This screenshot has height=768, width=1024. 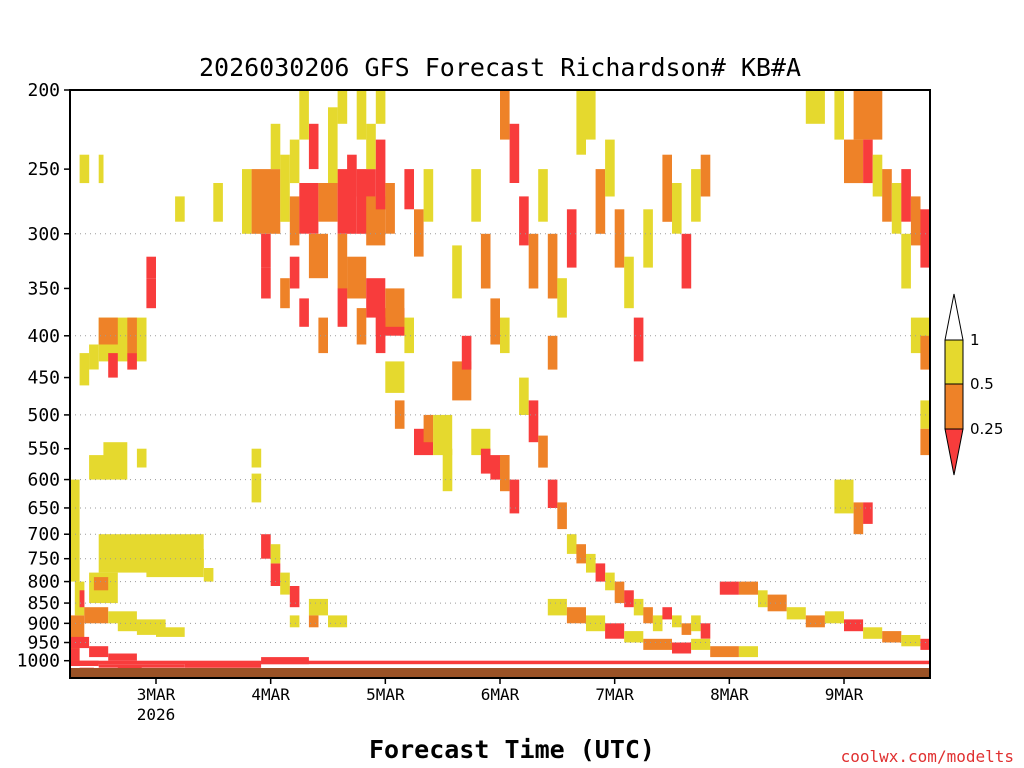 I want to click on y-tick-label: 600, so click(x=43, y=480).